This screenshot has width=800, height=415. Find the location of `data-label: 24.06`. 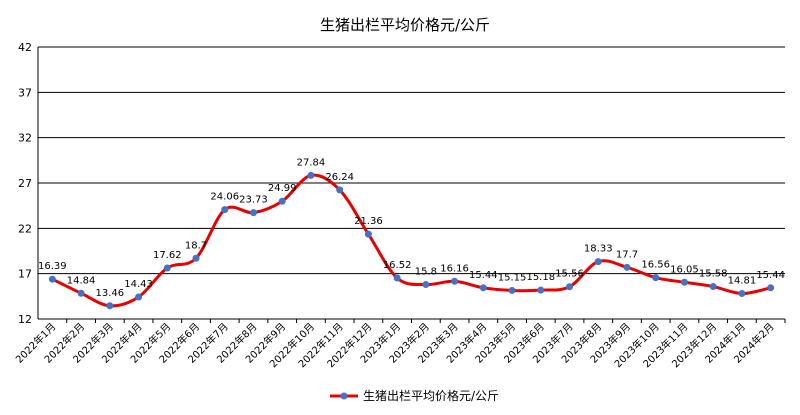

data-label: 24.06 is located at coordinates (224, 197).